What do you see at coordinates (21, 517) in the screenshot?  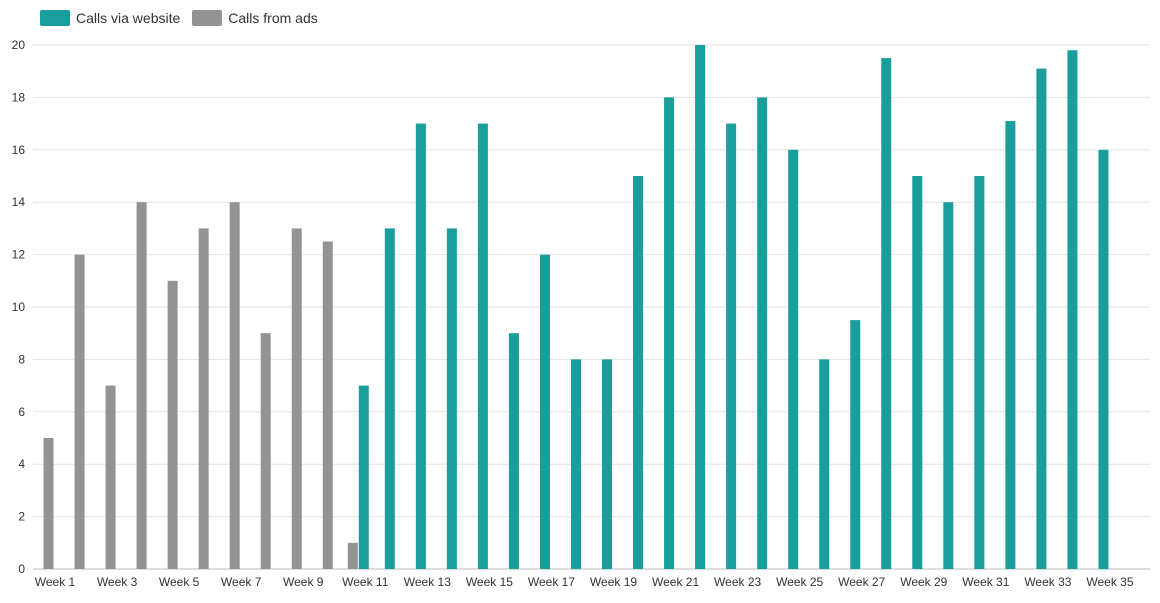 I see `y-tick-label: 2` at bounding box center [21, 517].